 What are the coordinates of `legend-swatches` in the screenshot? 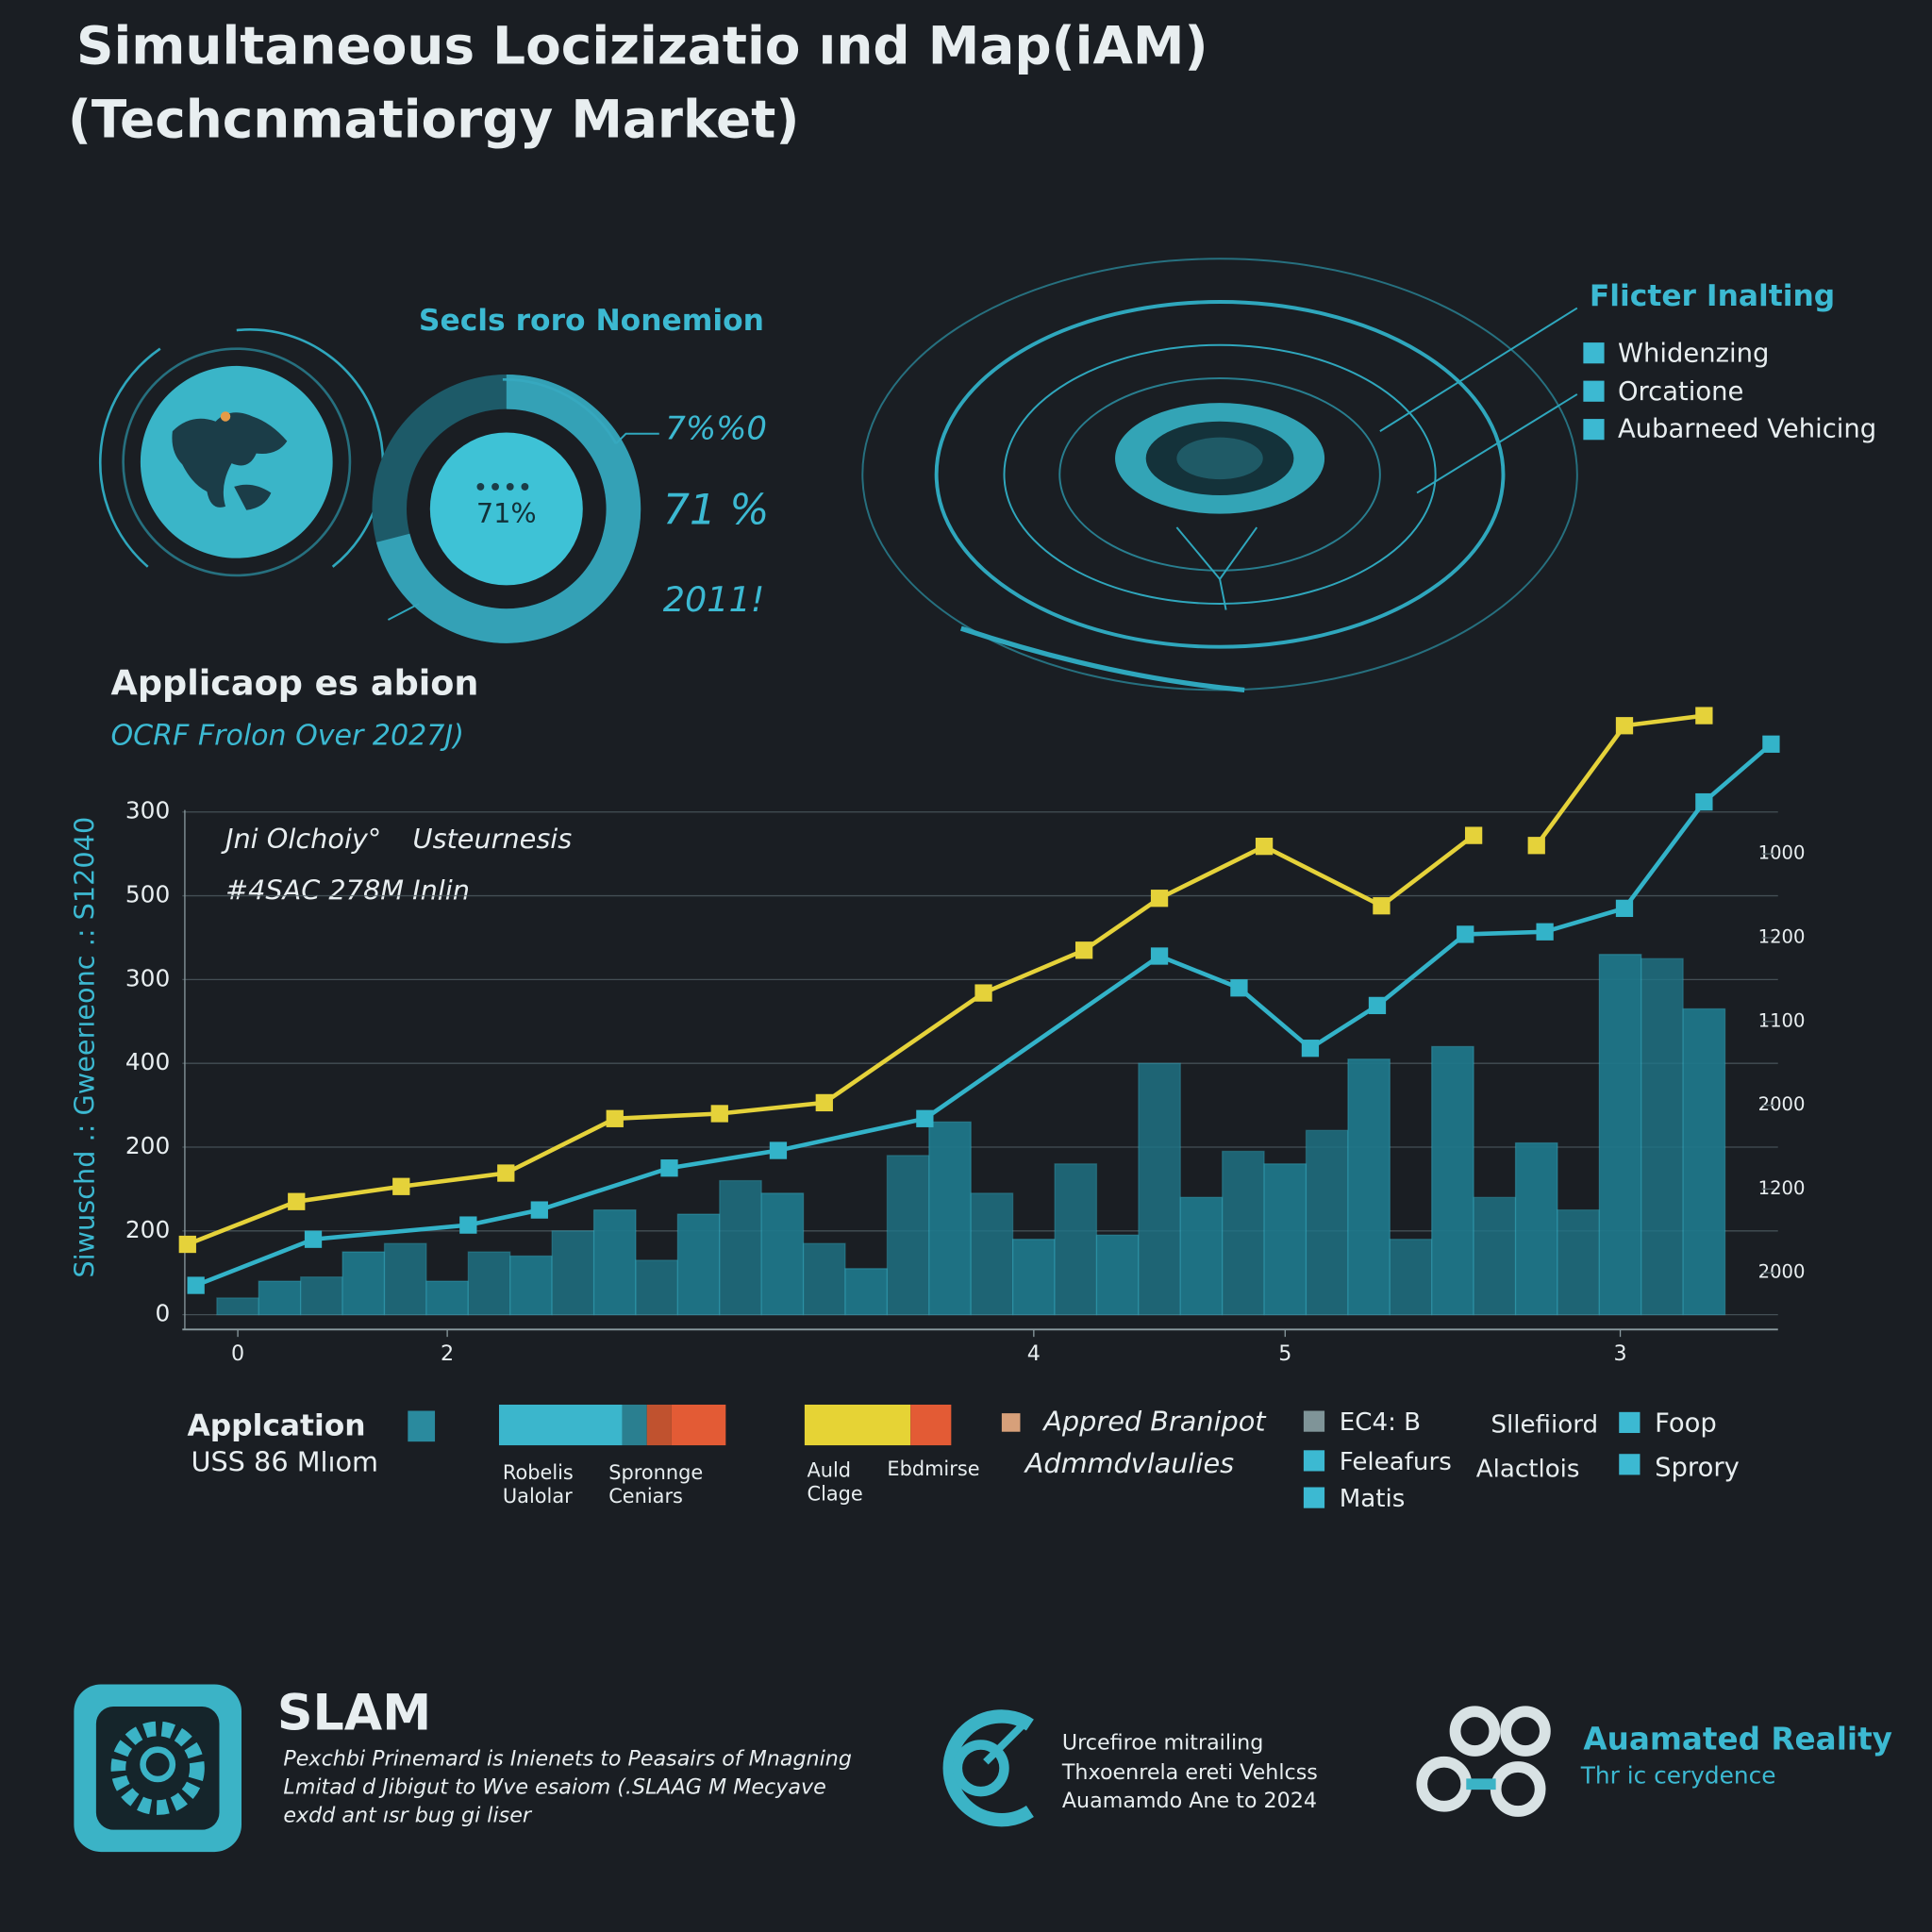 It's located at (1025, 1456).